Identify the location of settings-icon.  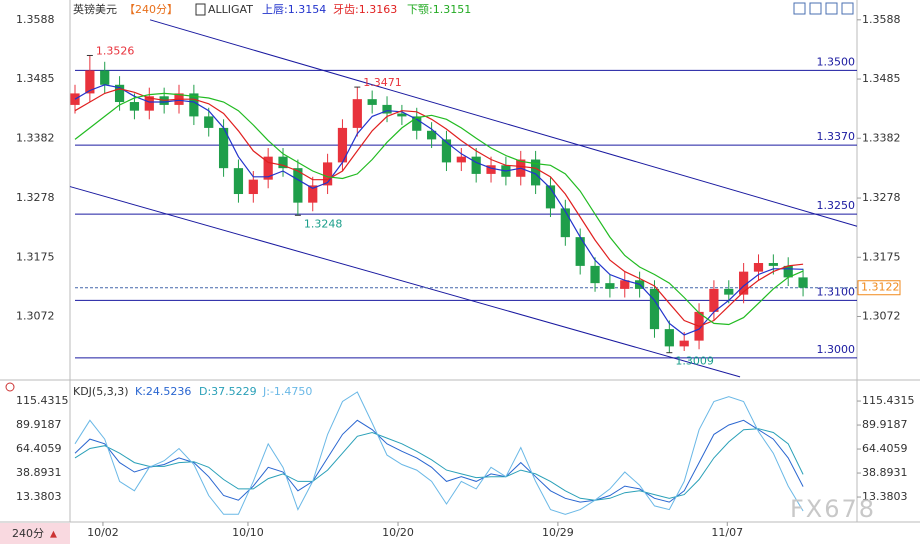
(10, 387).